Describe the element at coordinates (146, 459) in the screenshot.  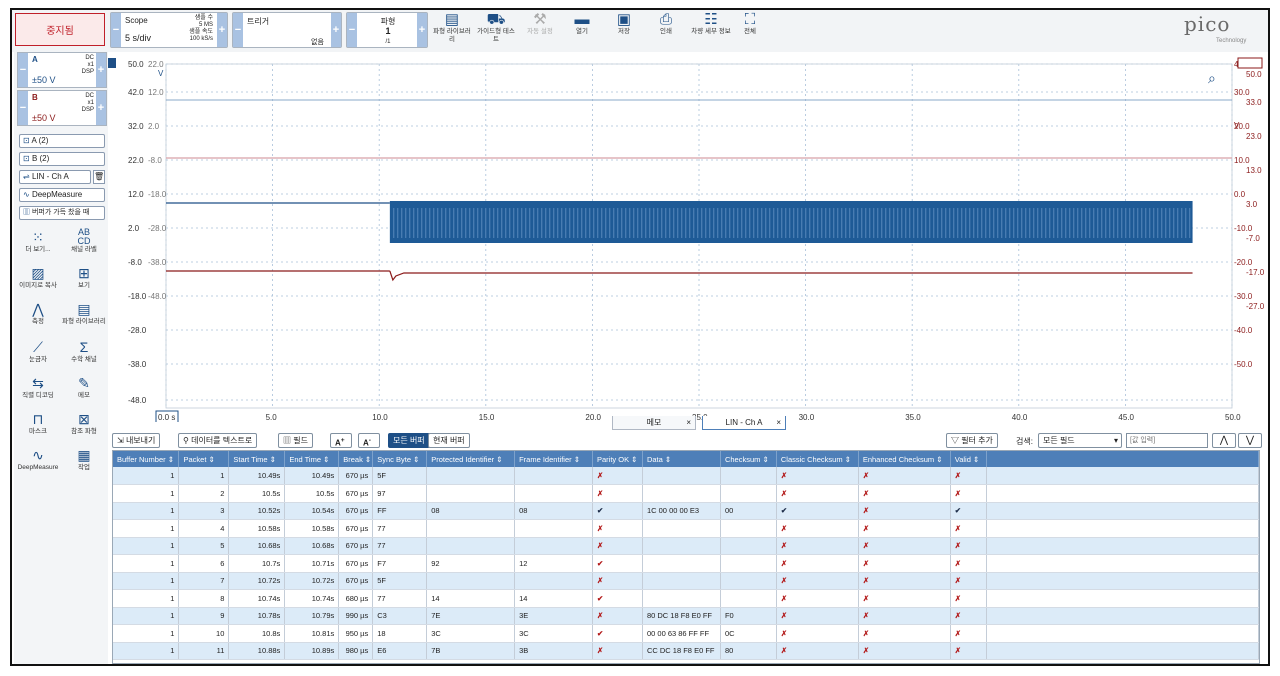
I see `column-header: Buffer Number ⇕` at that location.